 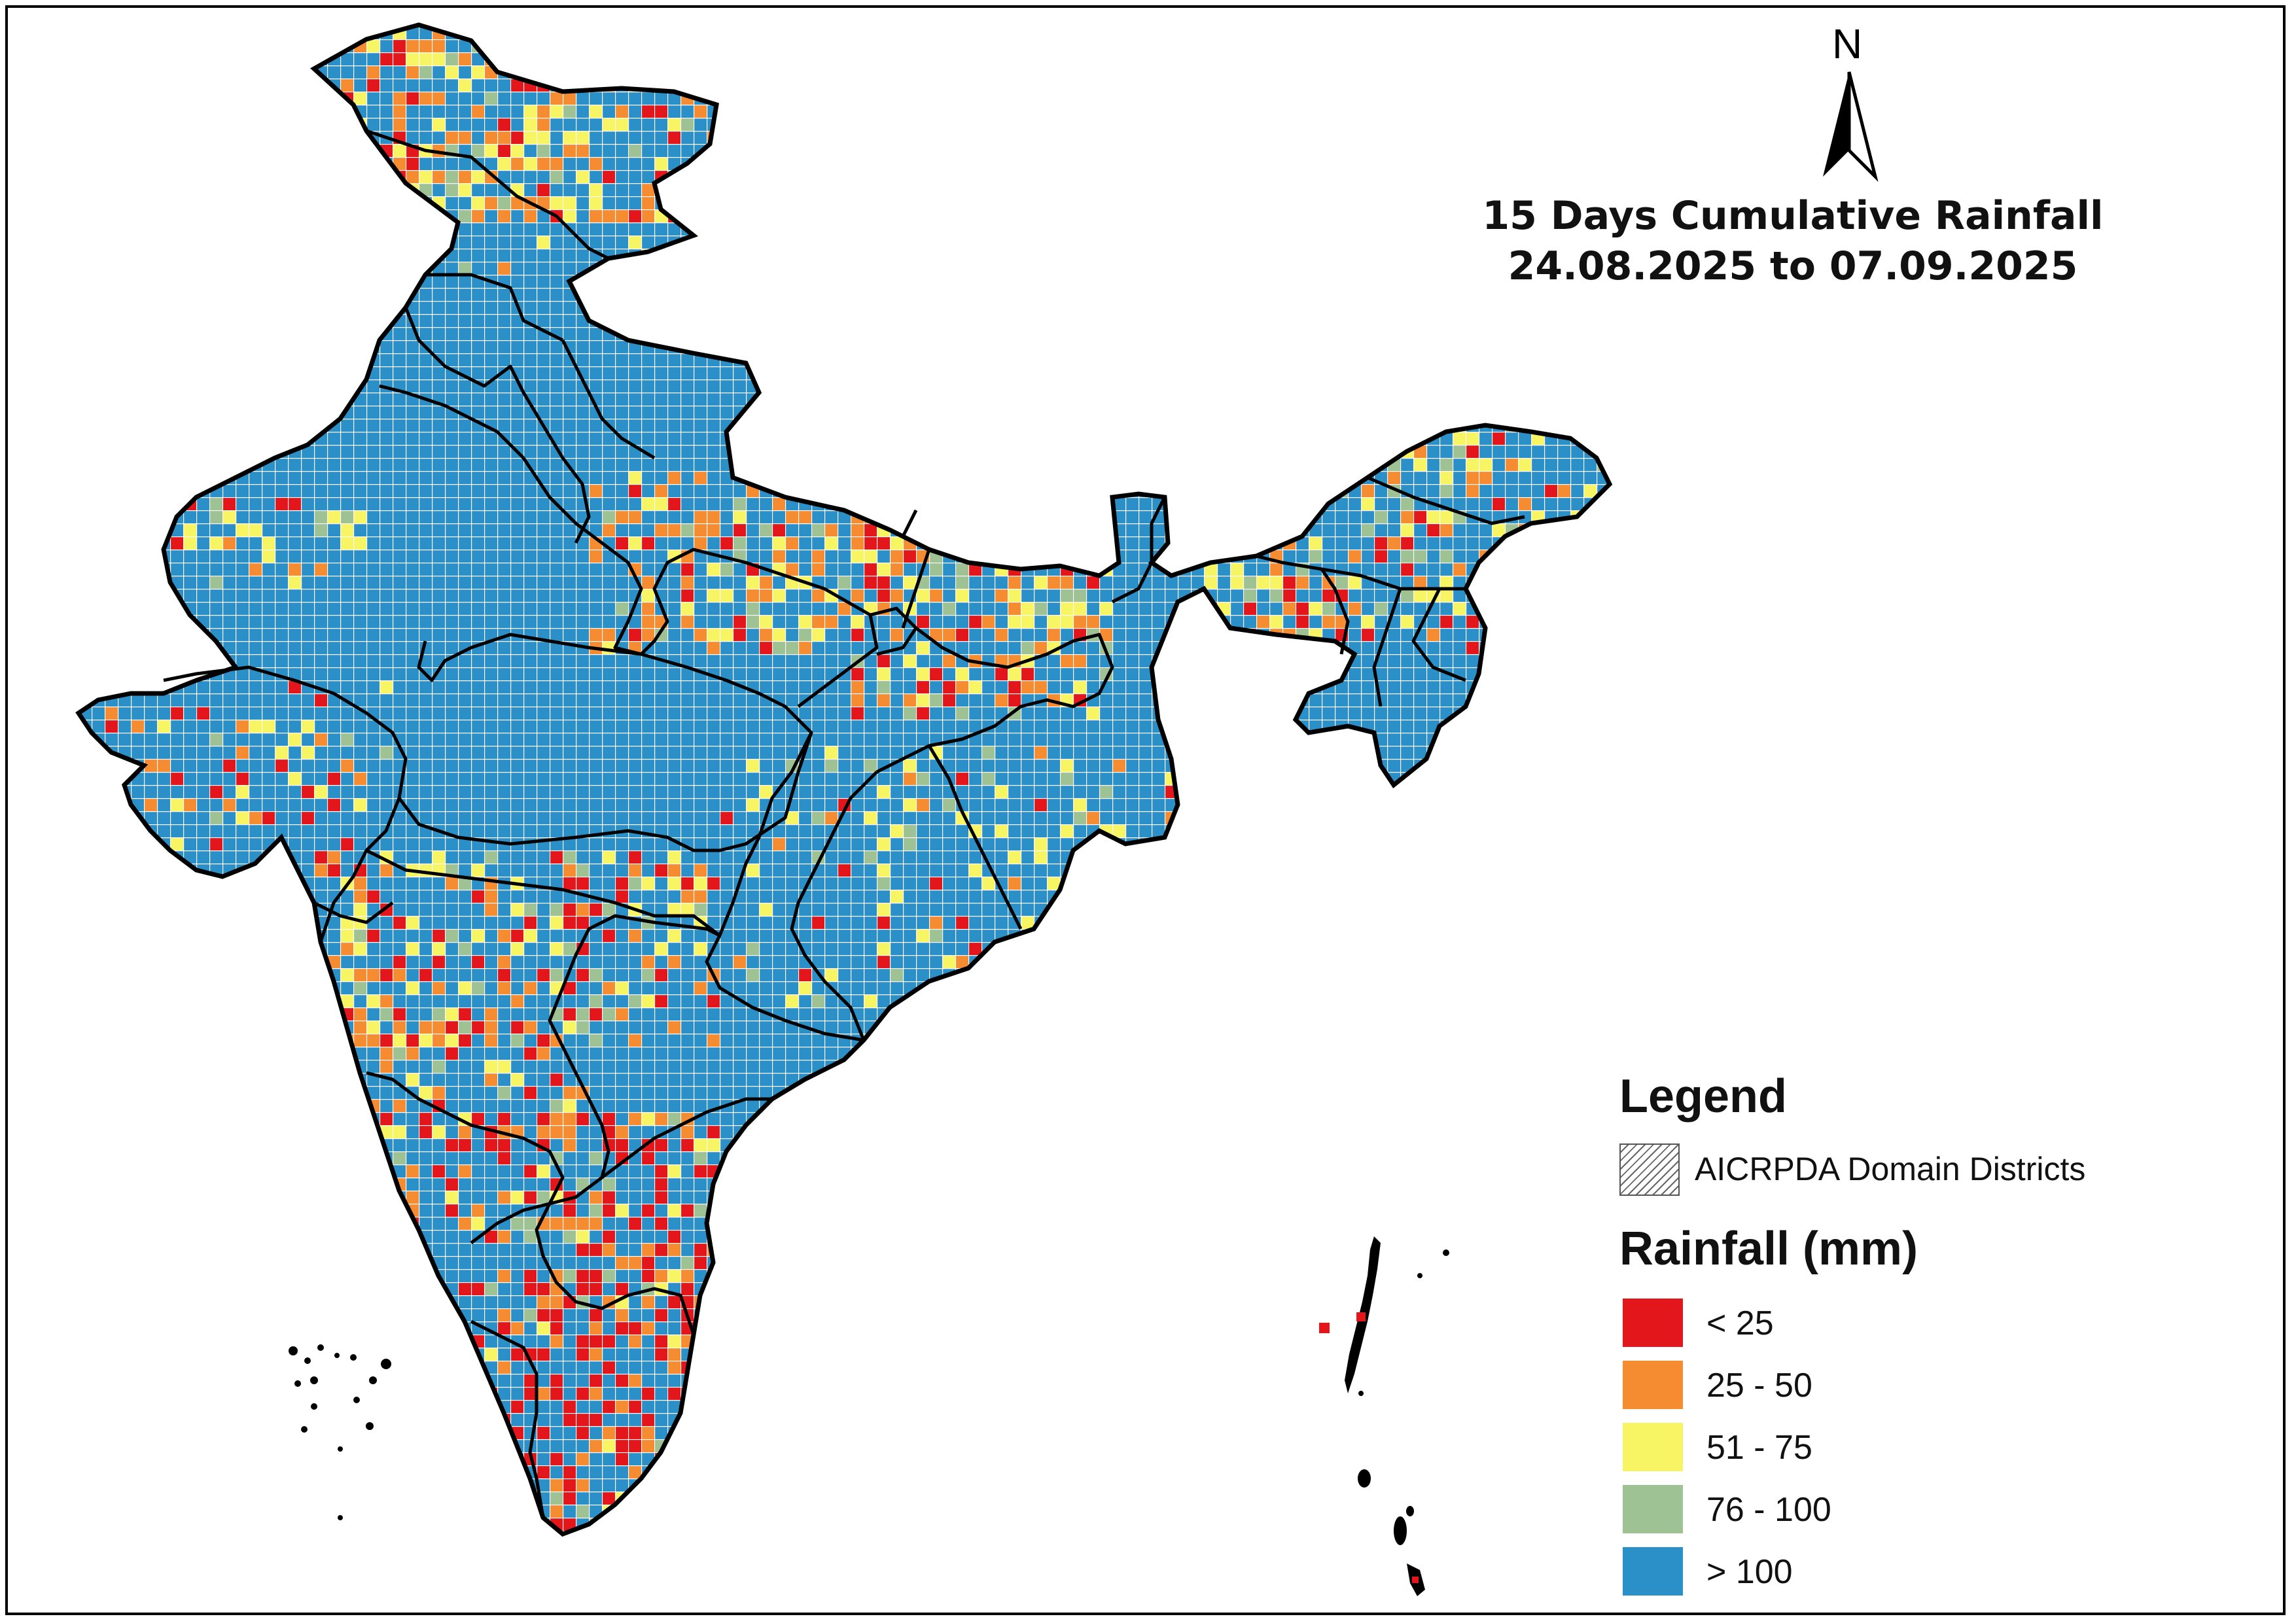 I want to click on north-arrow-icon, so click(x=1851, y=127).